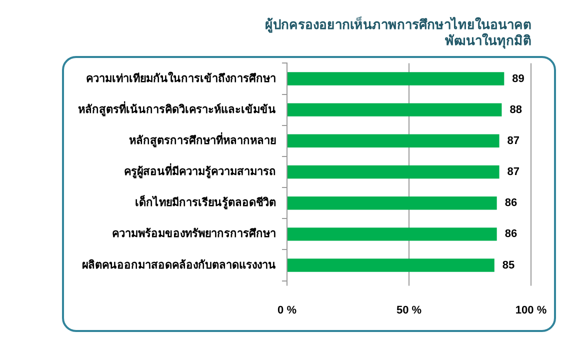 The image size is (569, 357). Describe the element at coordinates (287, 310) in the screenshot. I see `x-tick-label: 0 %` at that location.